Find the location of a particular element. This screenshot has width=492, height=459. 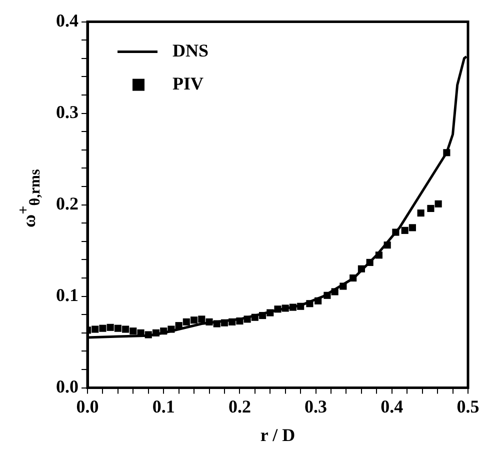

legend-label: DNS is located at coordinates (190, 50).